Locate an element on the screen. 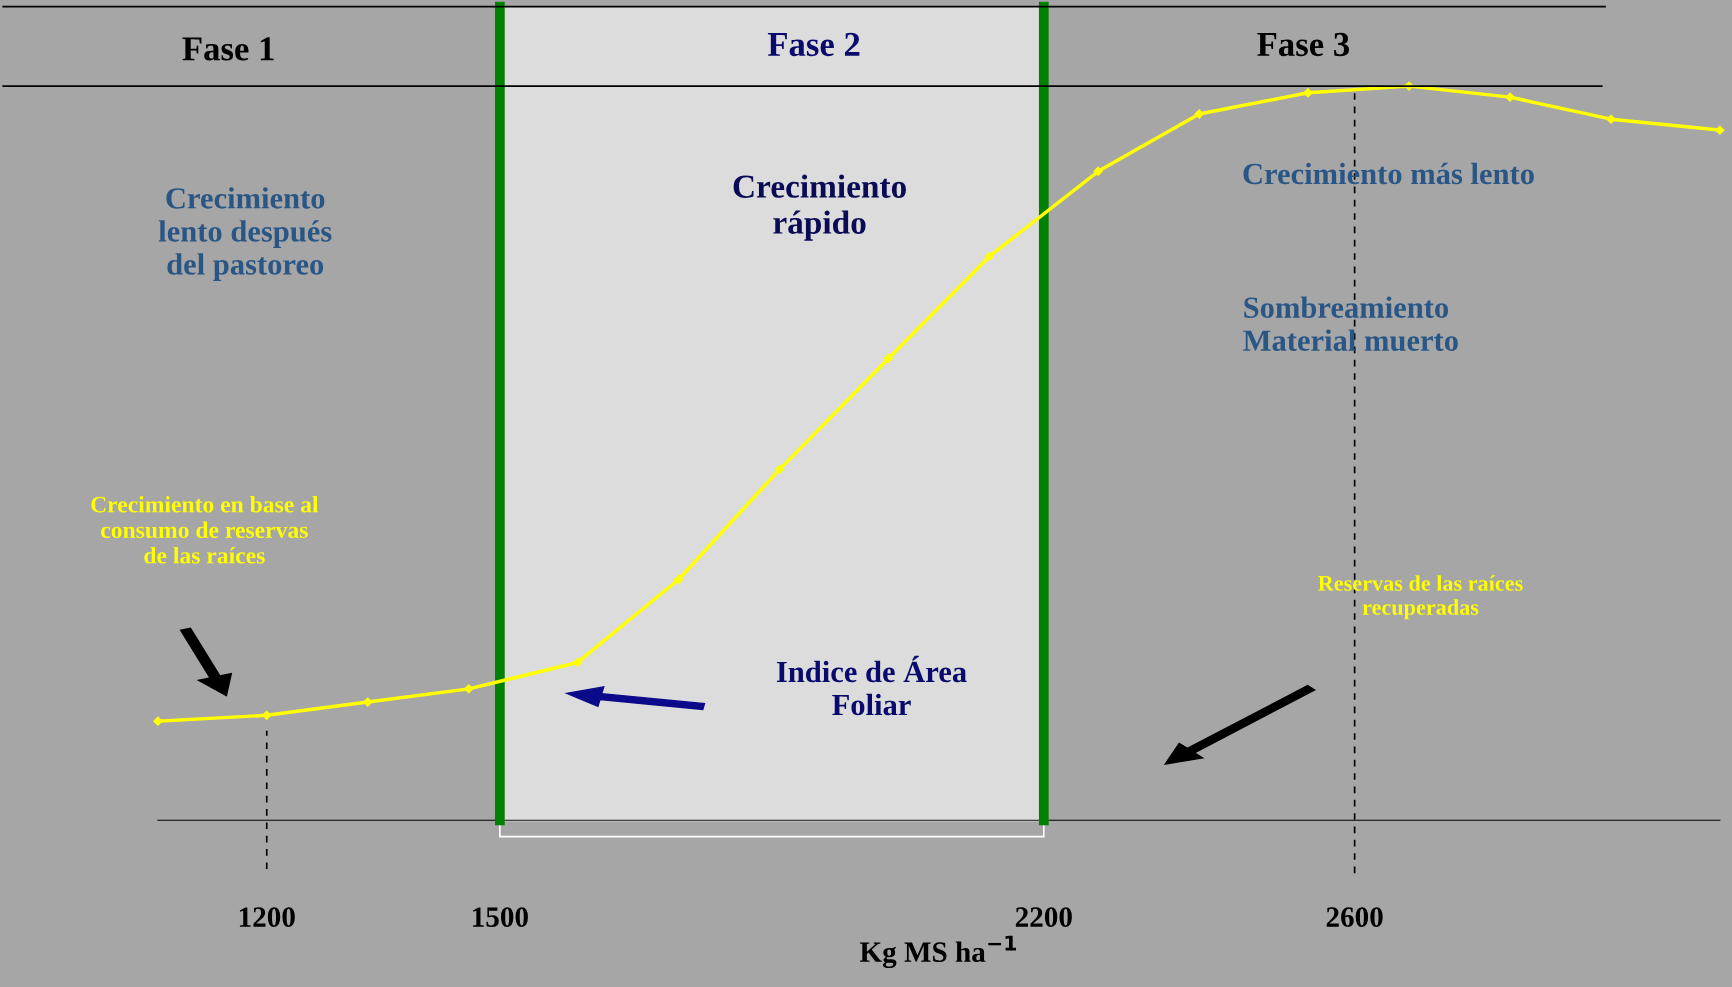 The image size is (1732, 987). x-axis-title: Kg MS ha$^{−1}$ is located at coordinates (938, 952).